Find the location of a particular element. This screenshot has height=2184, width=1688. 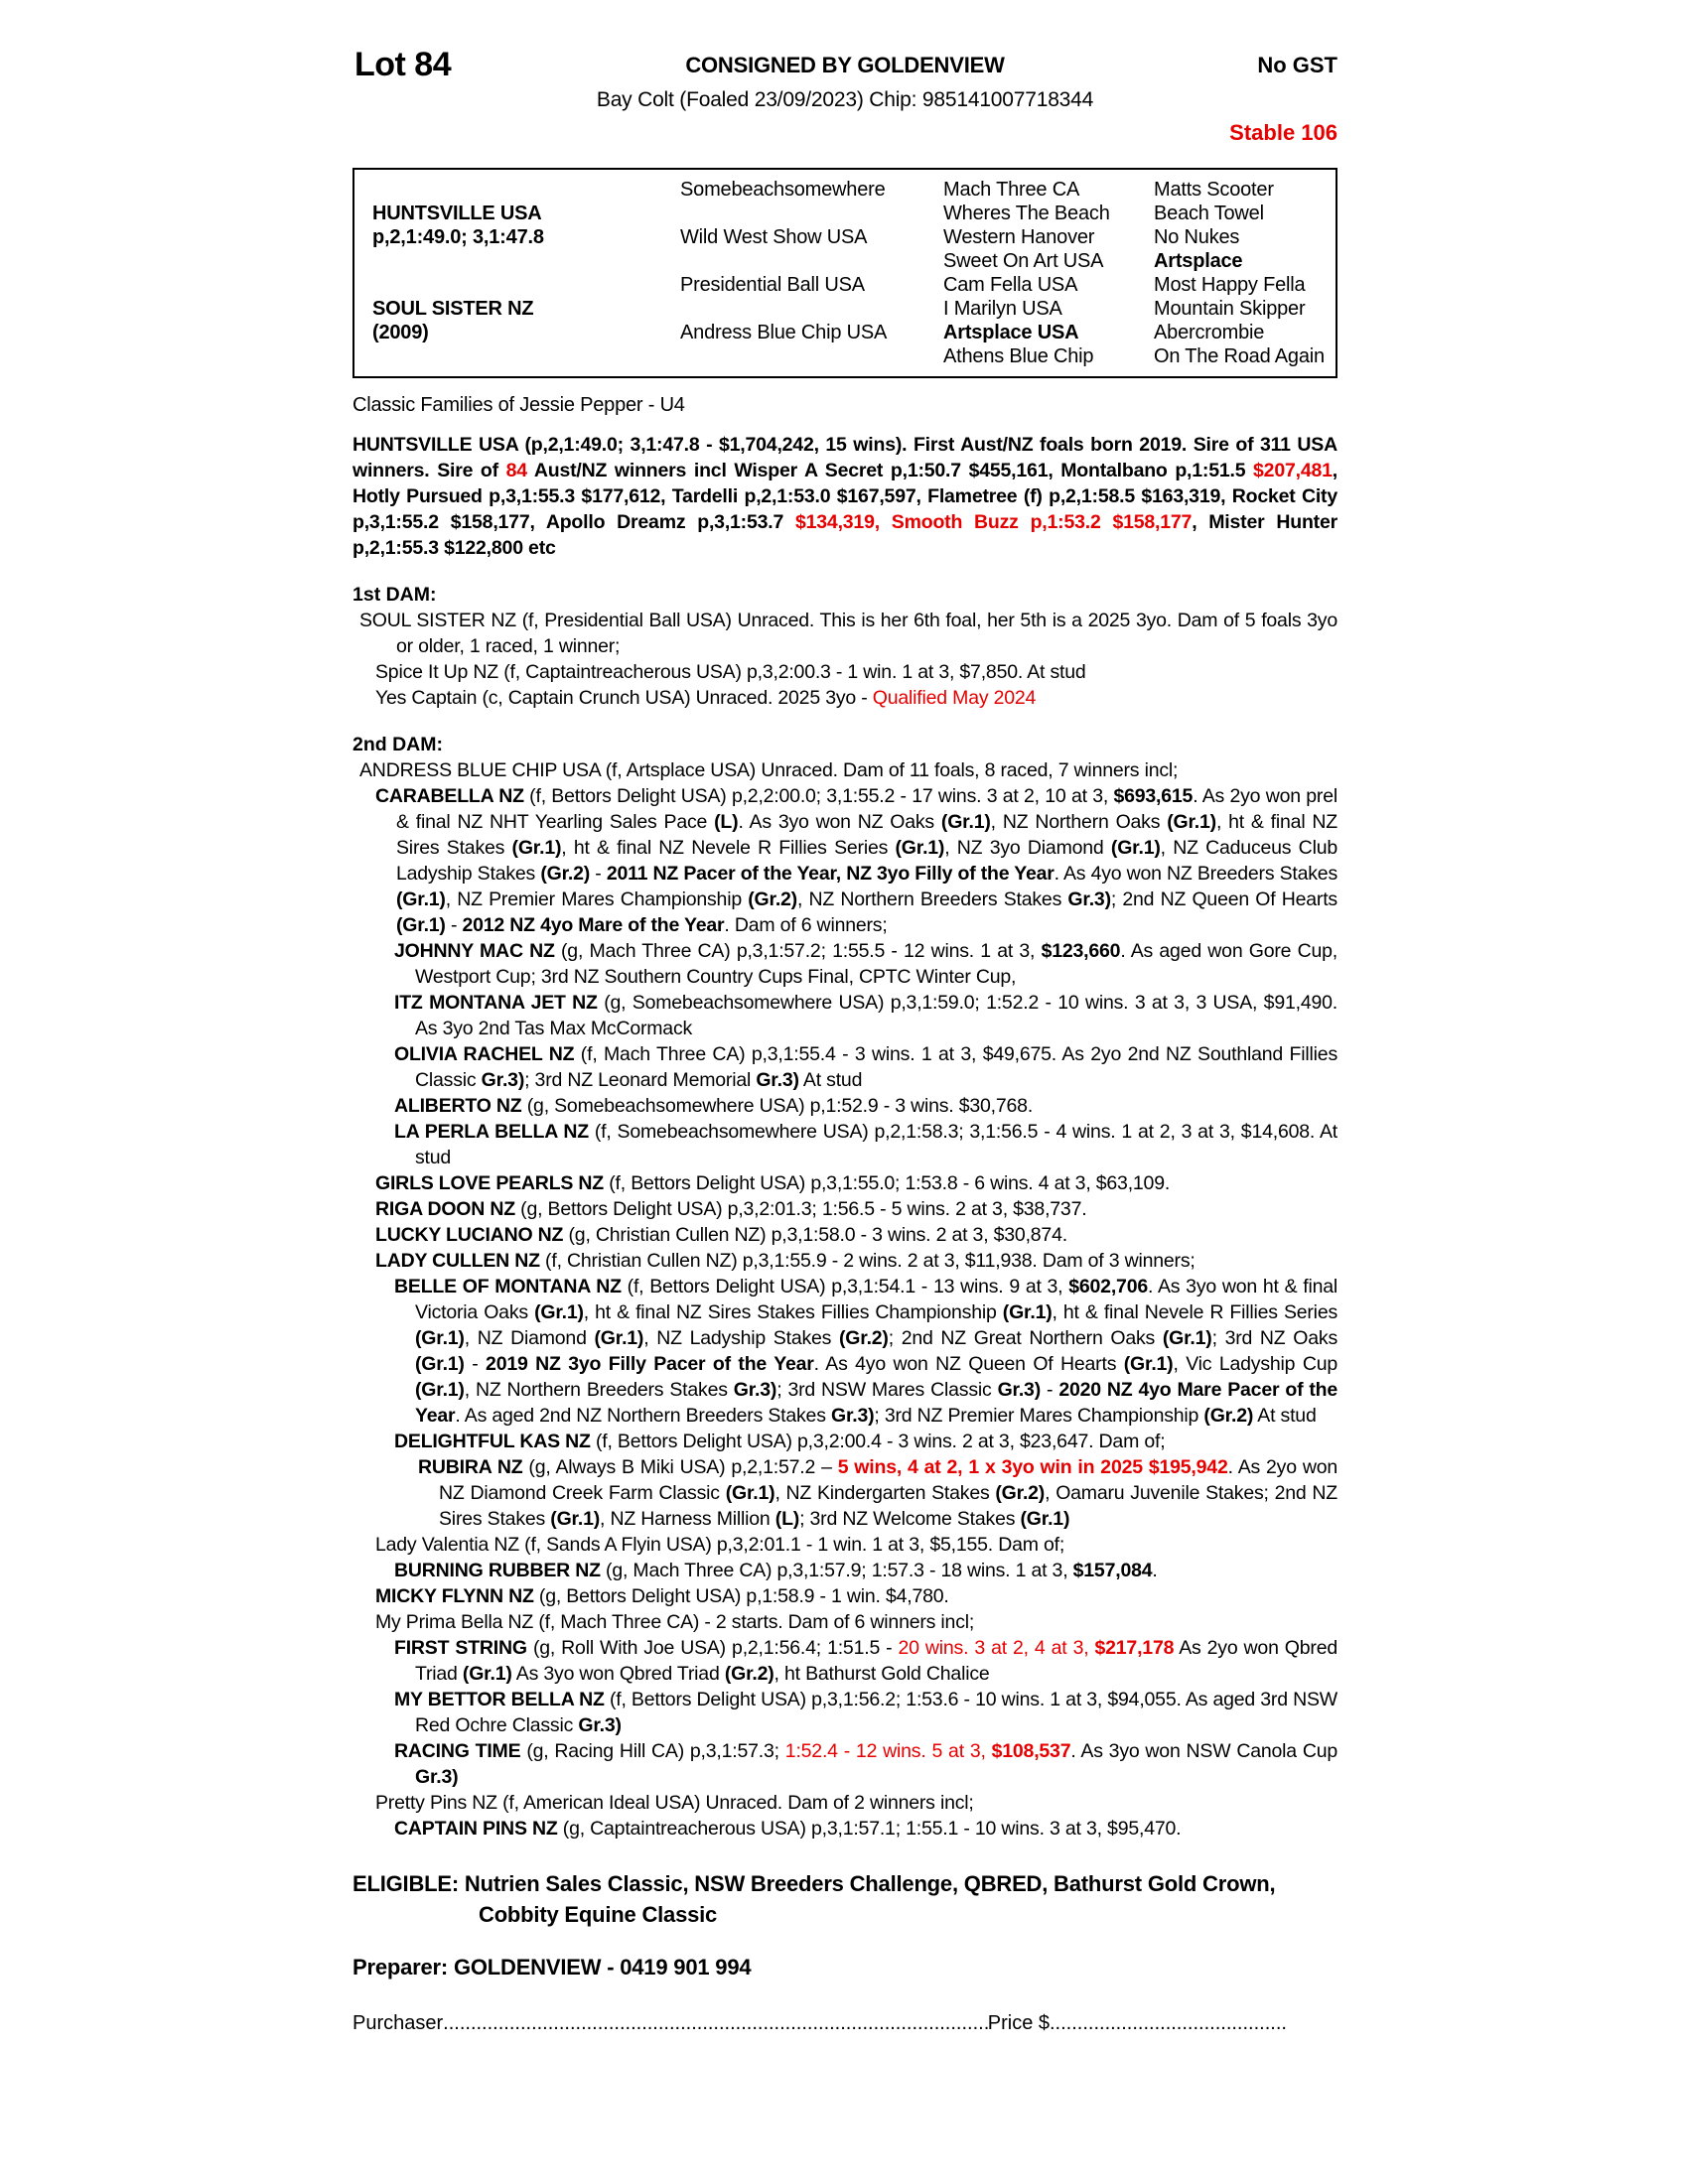

dam1-heading: 1st DAM: is located at coordinates (394, 595).